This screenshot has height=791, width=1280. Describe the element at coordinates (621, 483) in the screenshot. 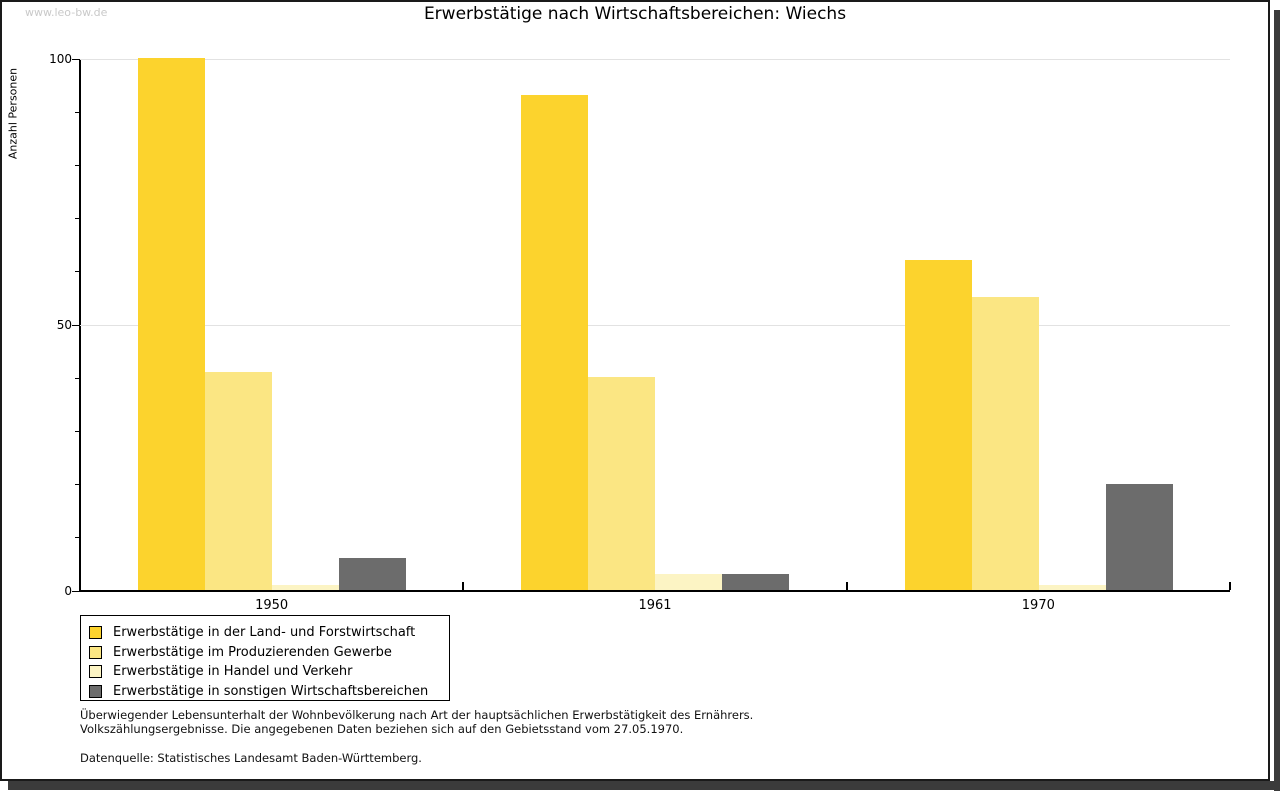

I see `bar-1961-produzierendes-gewerbe` at that location.